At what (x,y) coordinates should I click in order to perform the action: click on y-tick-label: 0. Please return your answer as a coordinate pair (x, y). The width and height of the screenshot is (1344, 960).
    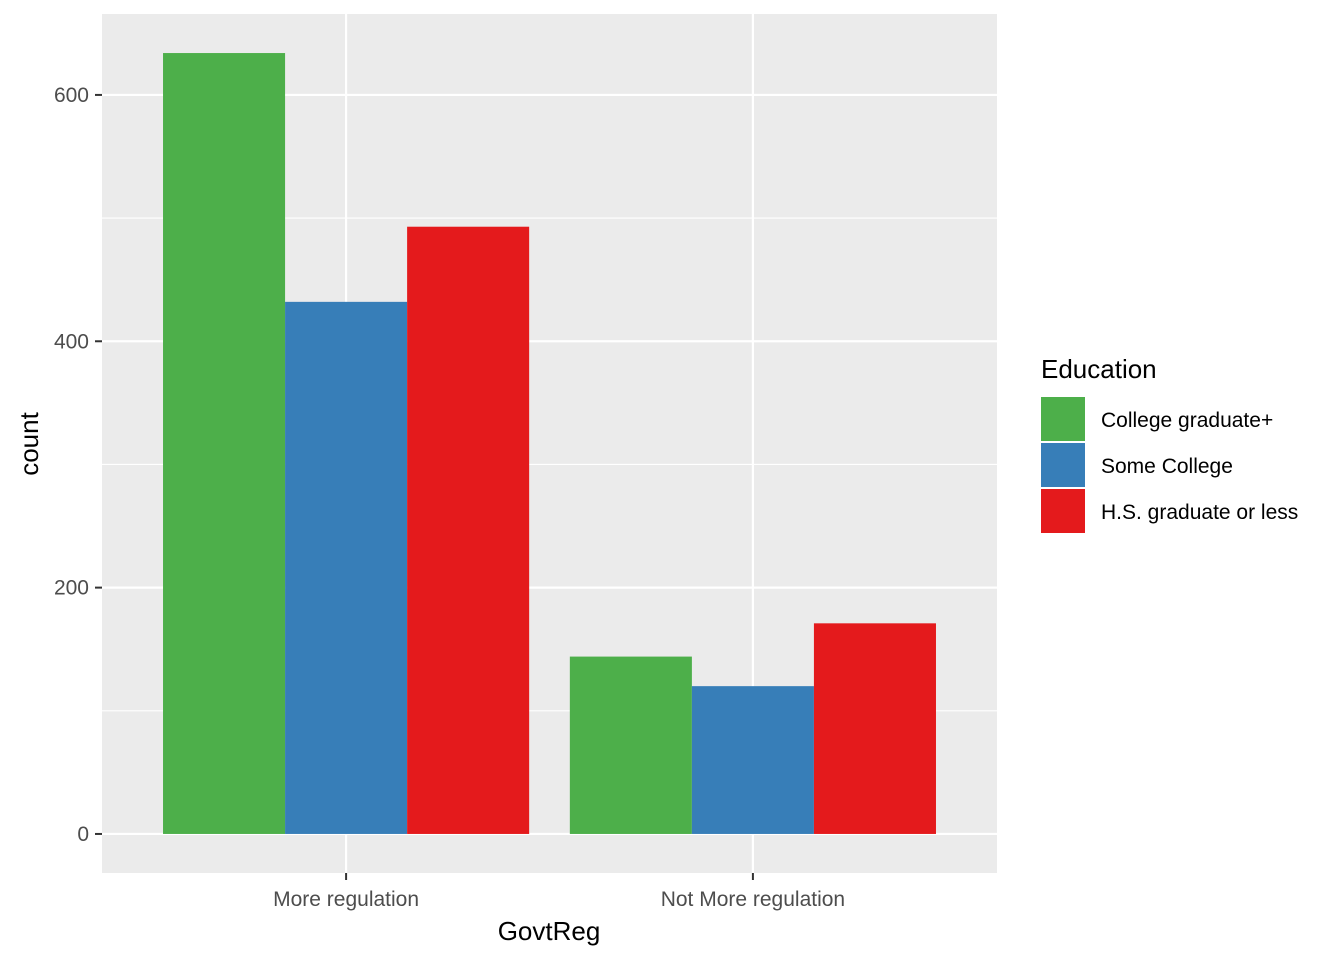
    Looking at the image, I should click on (83, 834).